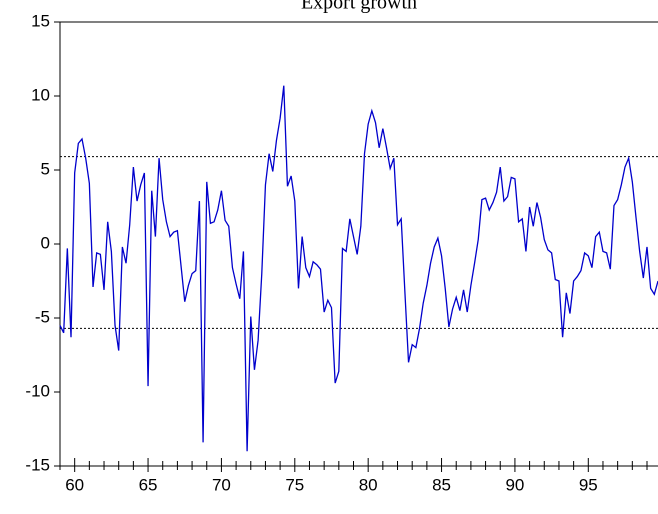  Describe the element at coordinates (514, 484) in the screenshot. I see `x-tick-label: 90` at that location.